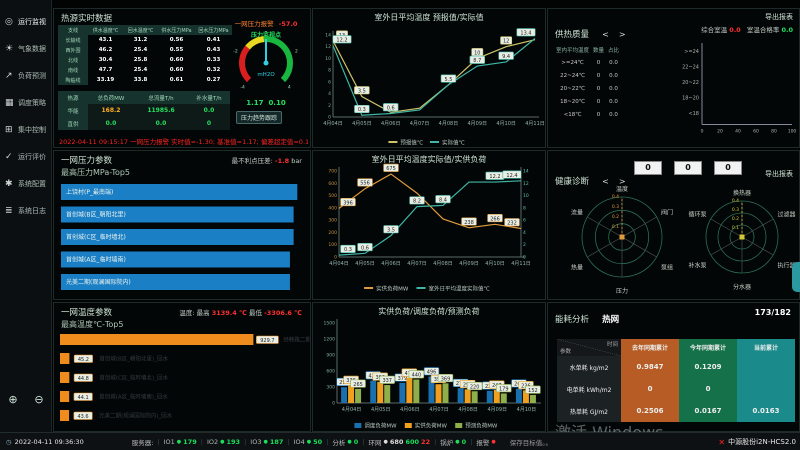 The height and width of the screenshot is (450, 800). I want to click on energy-value, so click(766, 389).